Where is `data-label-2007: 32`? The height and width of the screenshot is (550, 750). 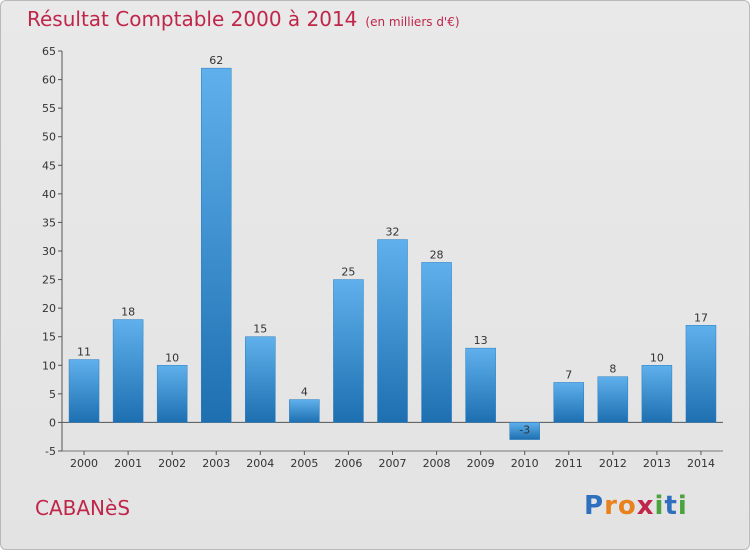
data-label-2007: 32 is located at coordinates (393, 232).